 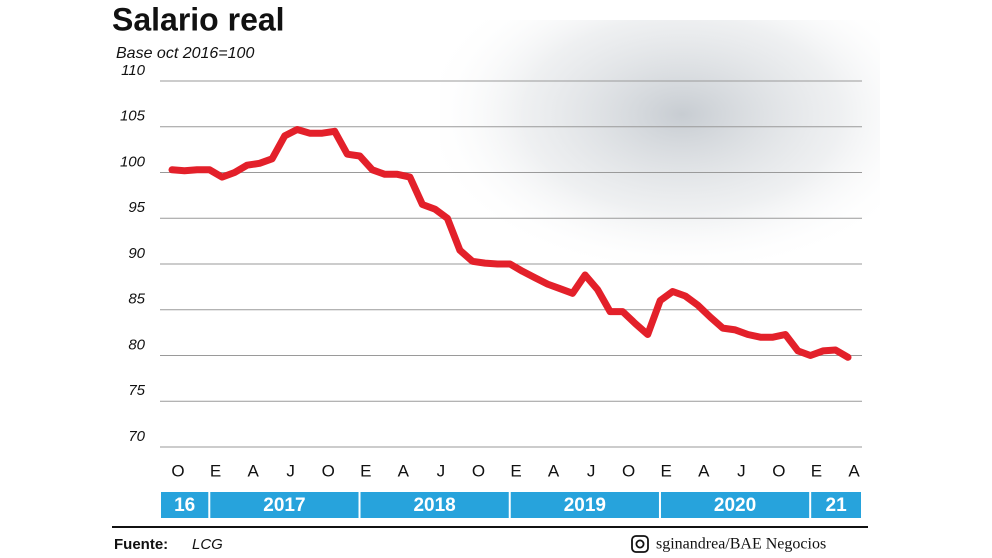 What do you see at coordinates (185, 53) in the screenshot?
I see `chart-subtitle: Base oct 2016=100` at bounding box center [185, 53].